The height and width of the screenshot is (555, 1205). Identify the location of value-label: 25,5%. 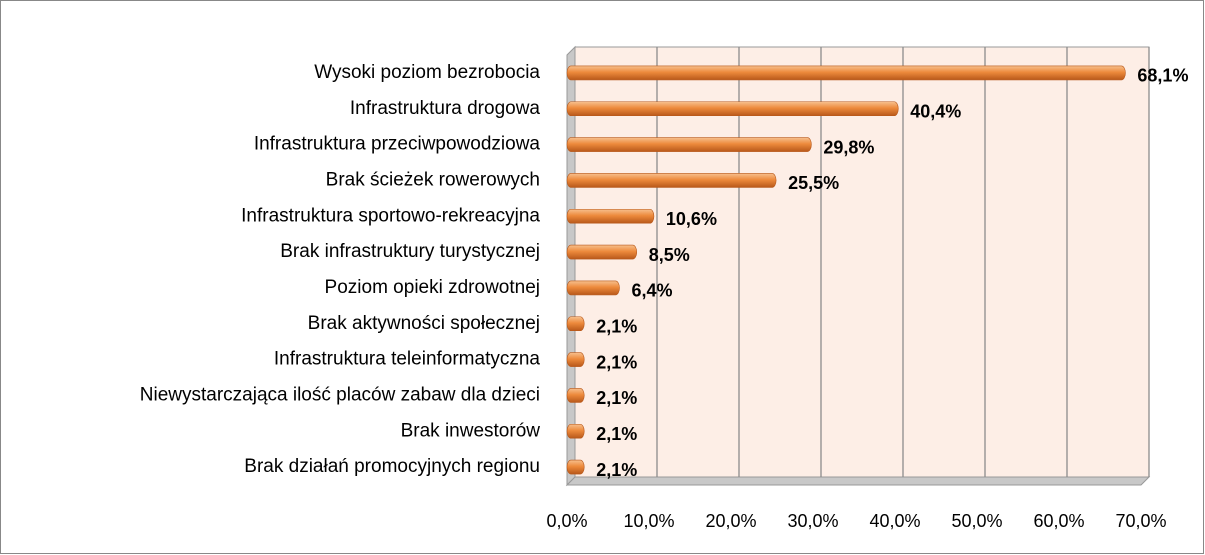
(813, 183).